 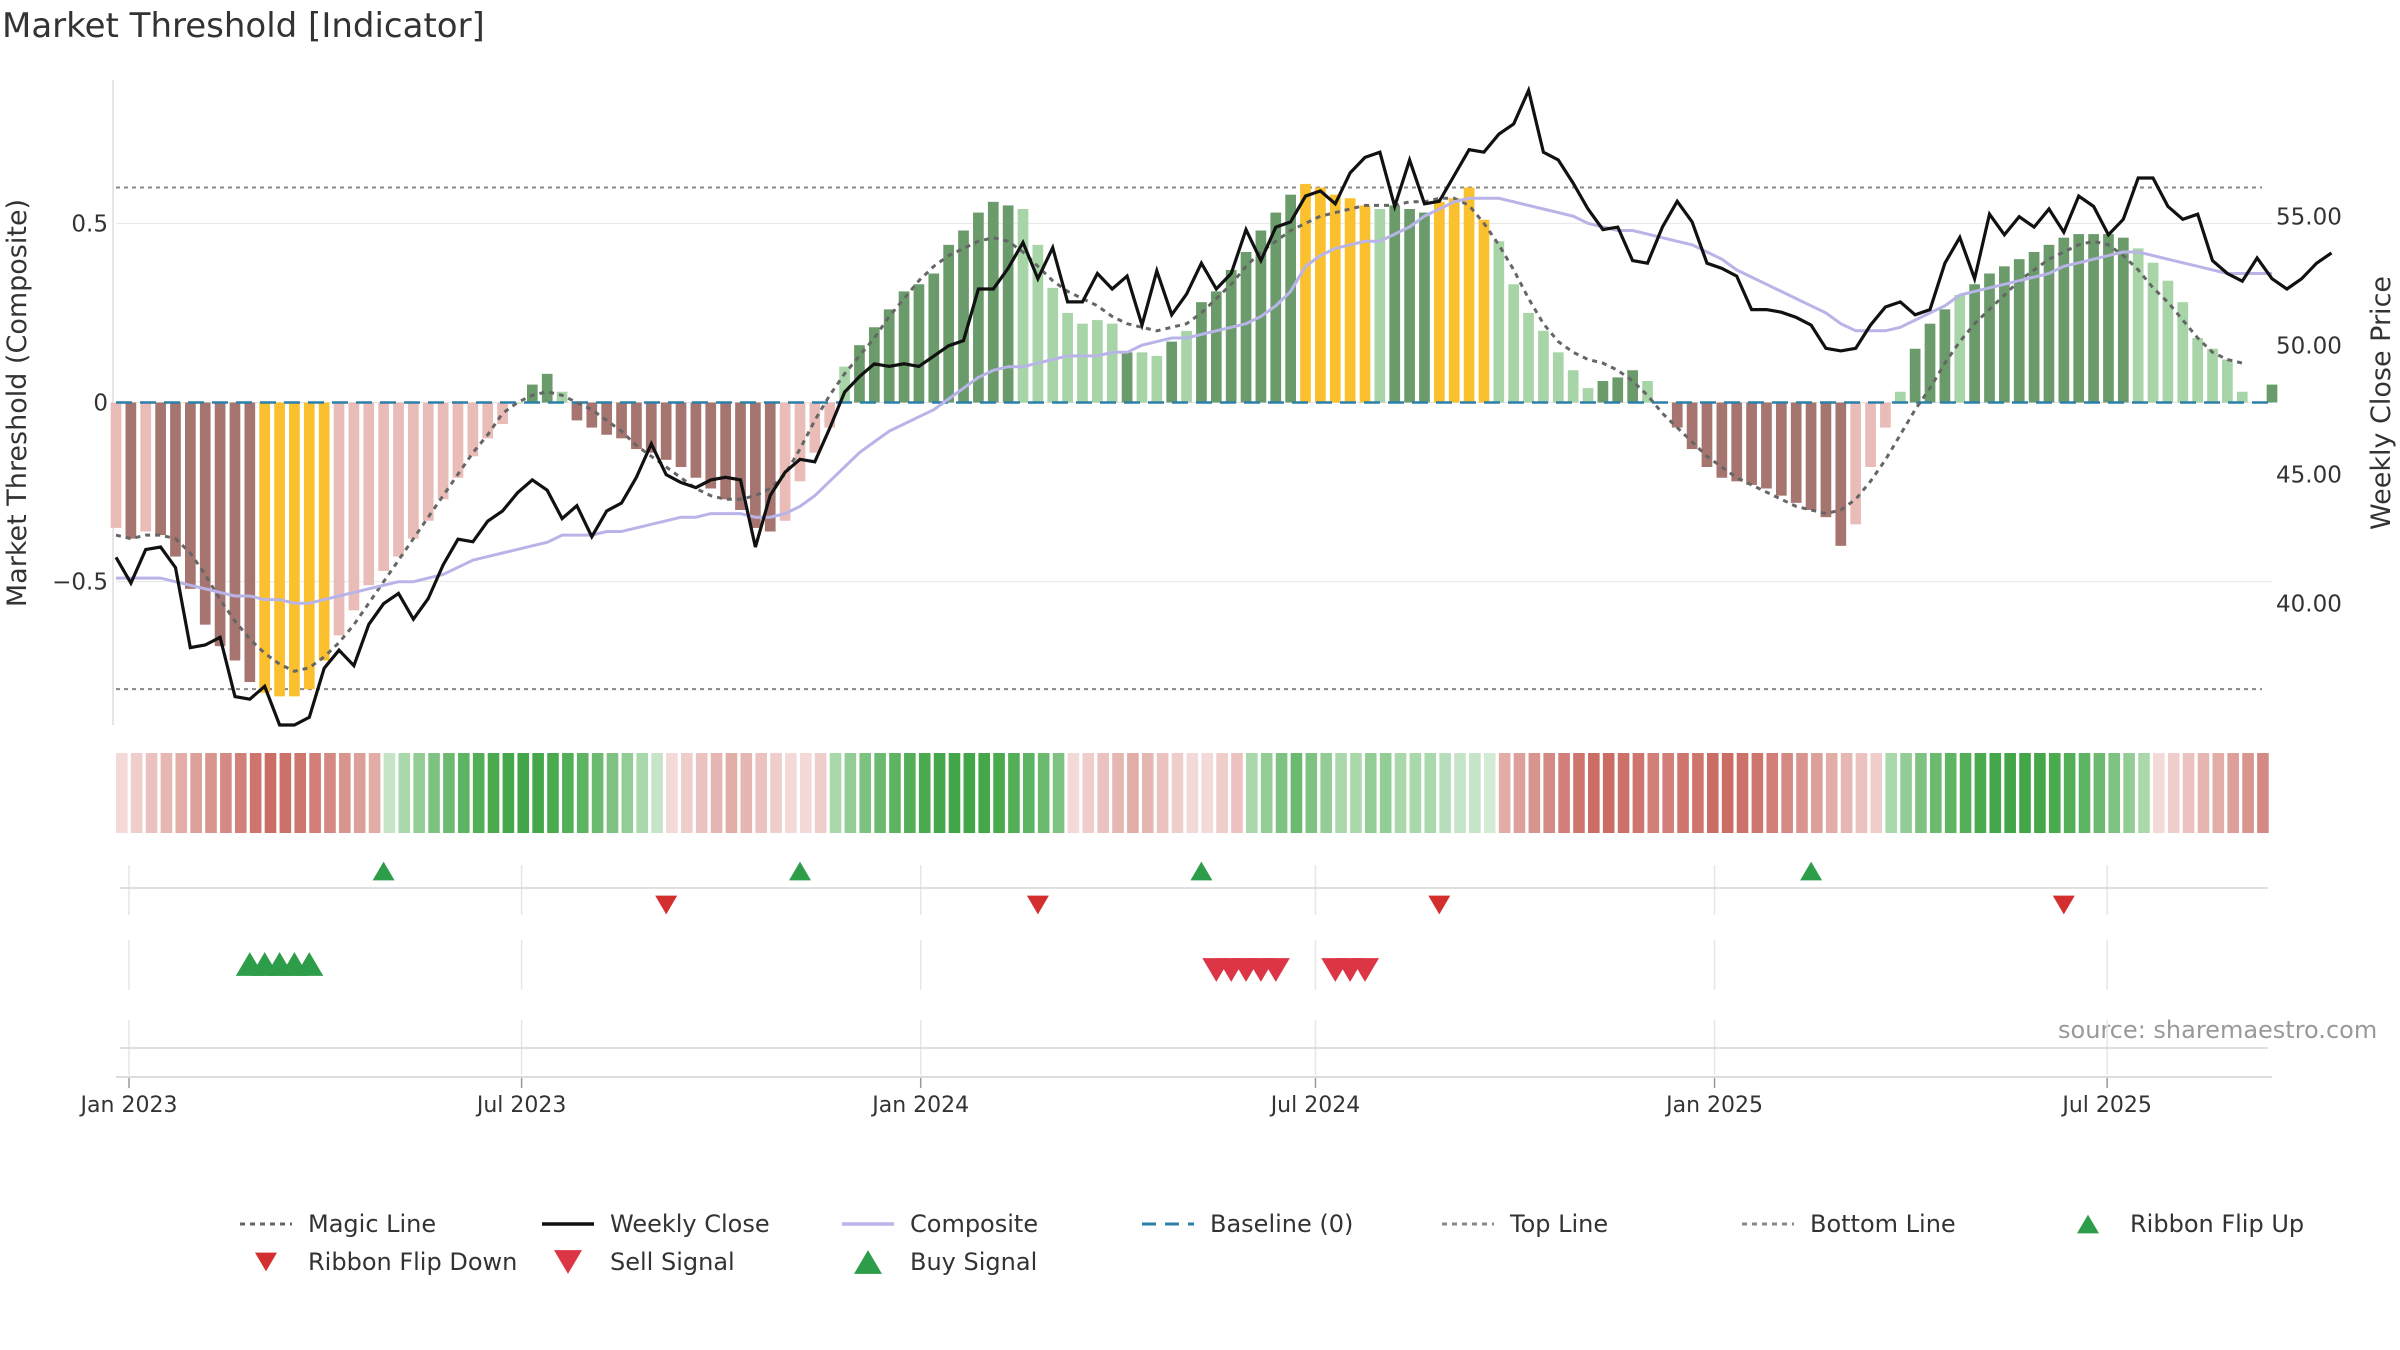 What do you see at coordinates (309, 964) in the screenshot?
I see `buy-signal-marker` at bounding box center [309, 964].